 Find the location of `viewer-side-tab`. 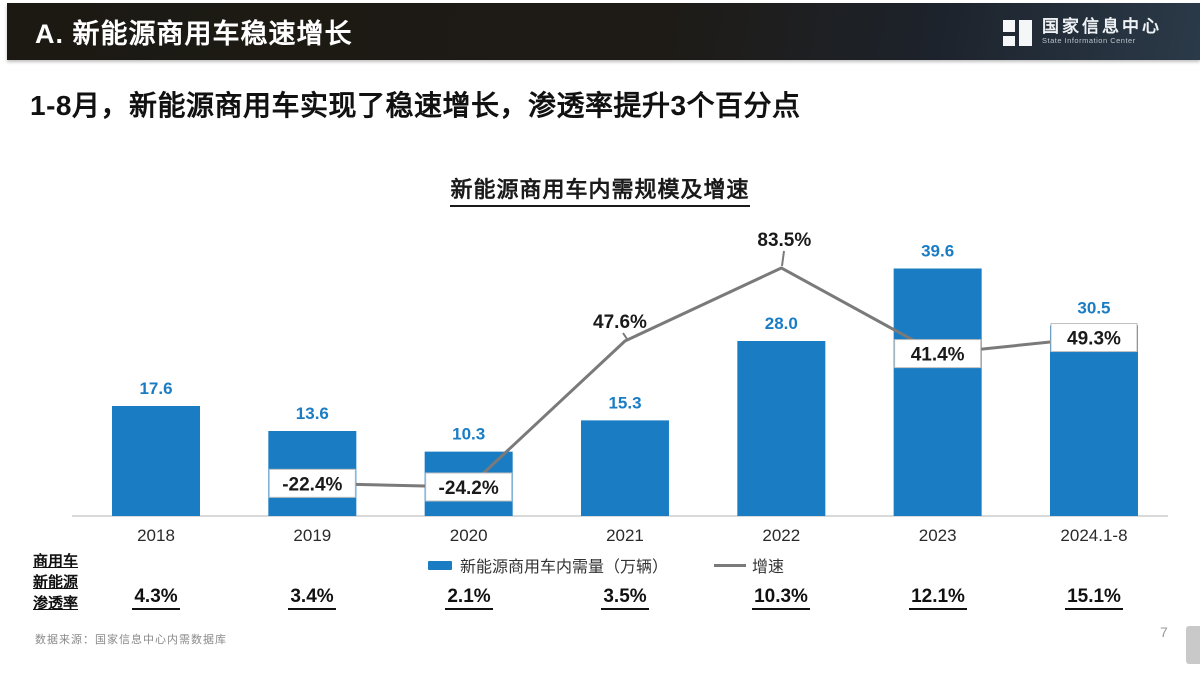

viewer-side-tab is located at coordinates (1193, 645).